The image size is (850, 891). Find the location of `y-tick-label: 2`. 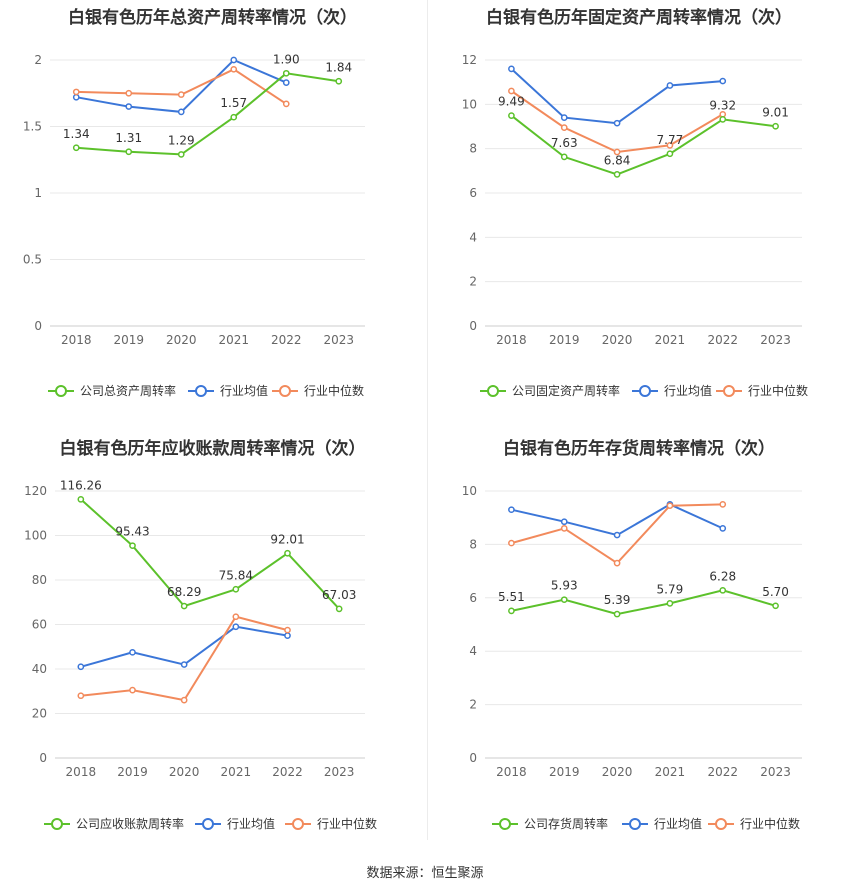

y-tick-label: 2 is located at coordinates (473, 282).